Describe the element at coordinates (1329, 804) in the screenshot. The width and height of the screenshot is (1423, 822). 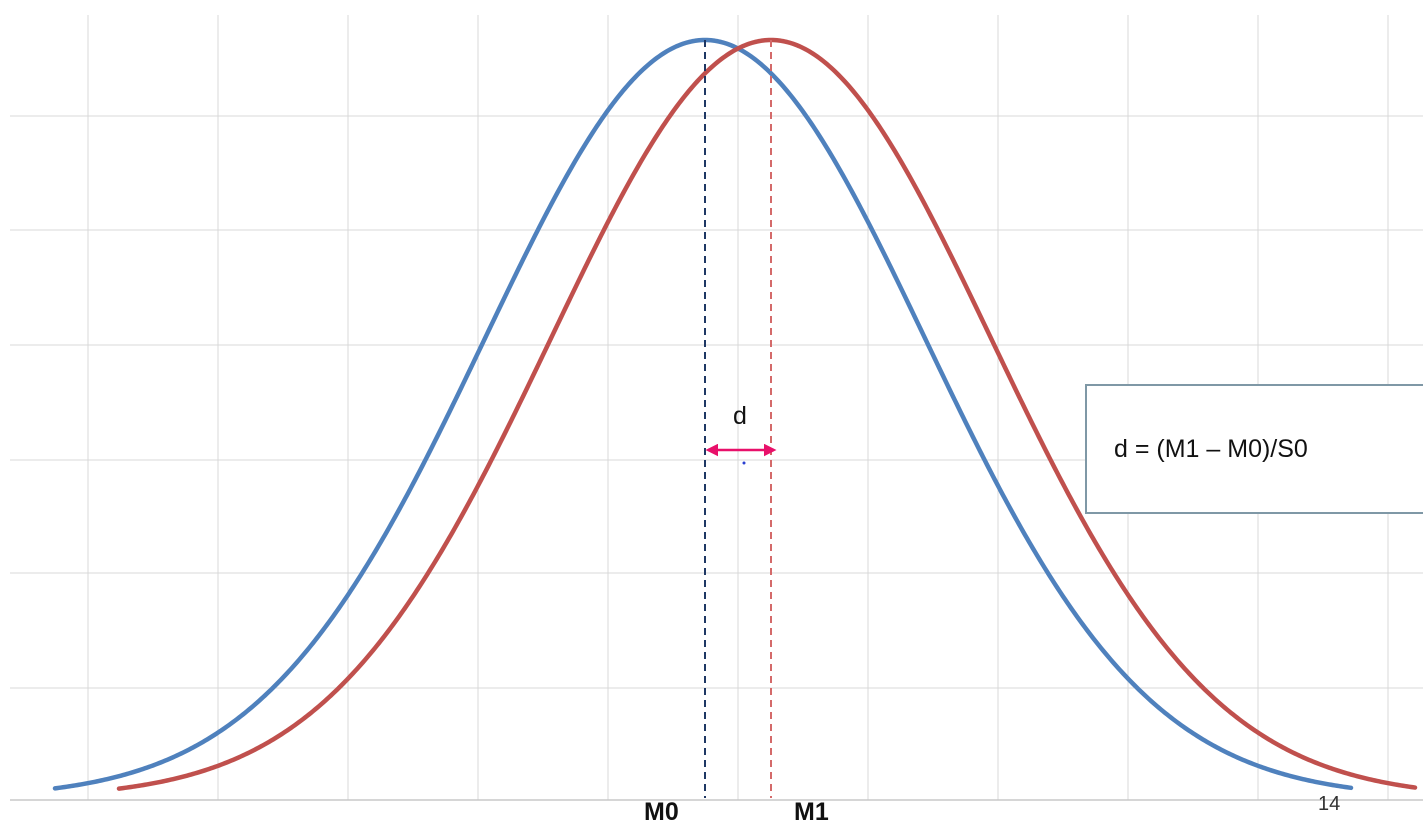
I see `page-number: 14` at that location.